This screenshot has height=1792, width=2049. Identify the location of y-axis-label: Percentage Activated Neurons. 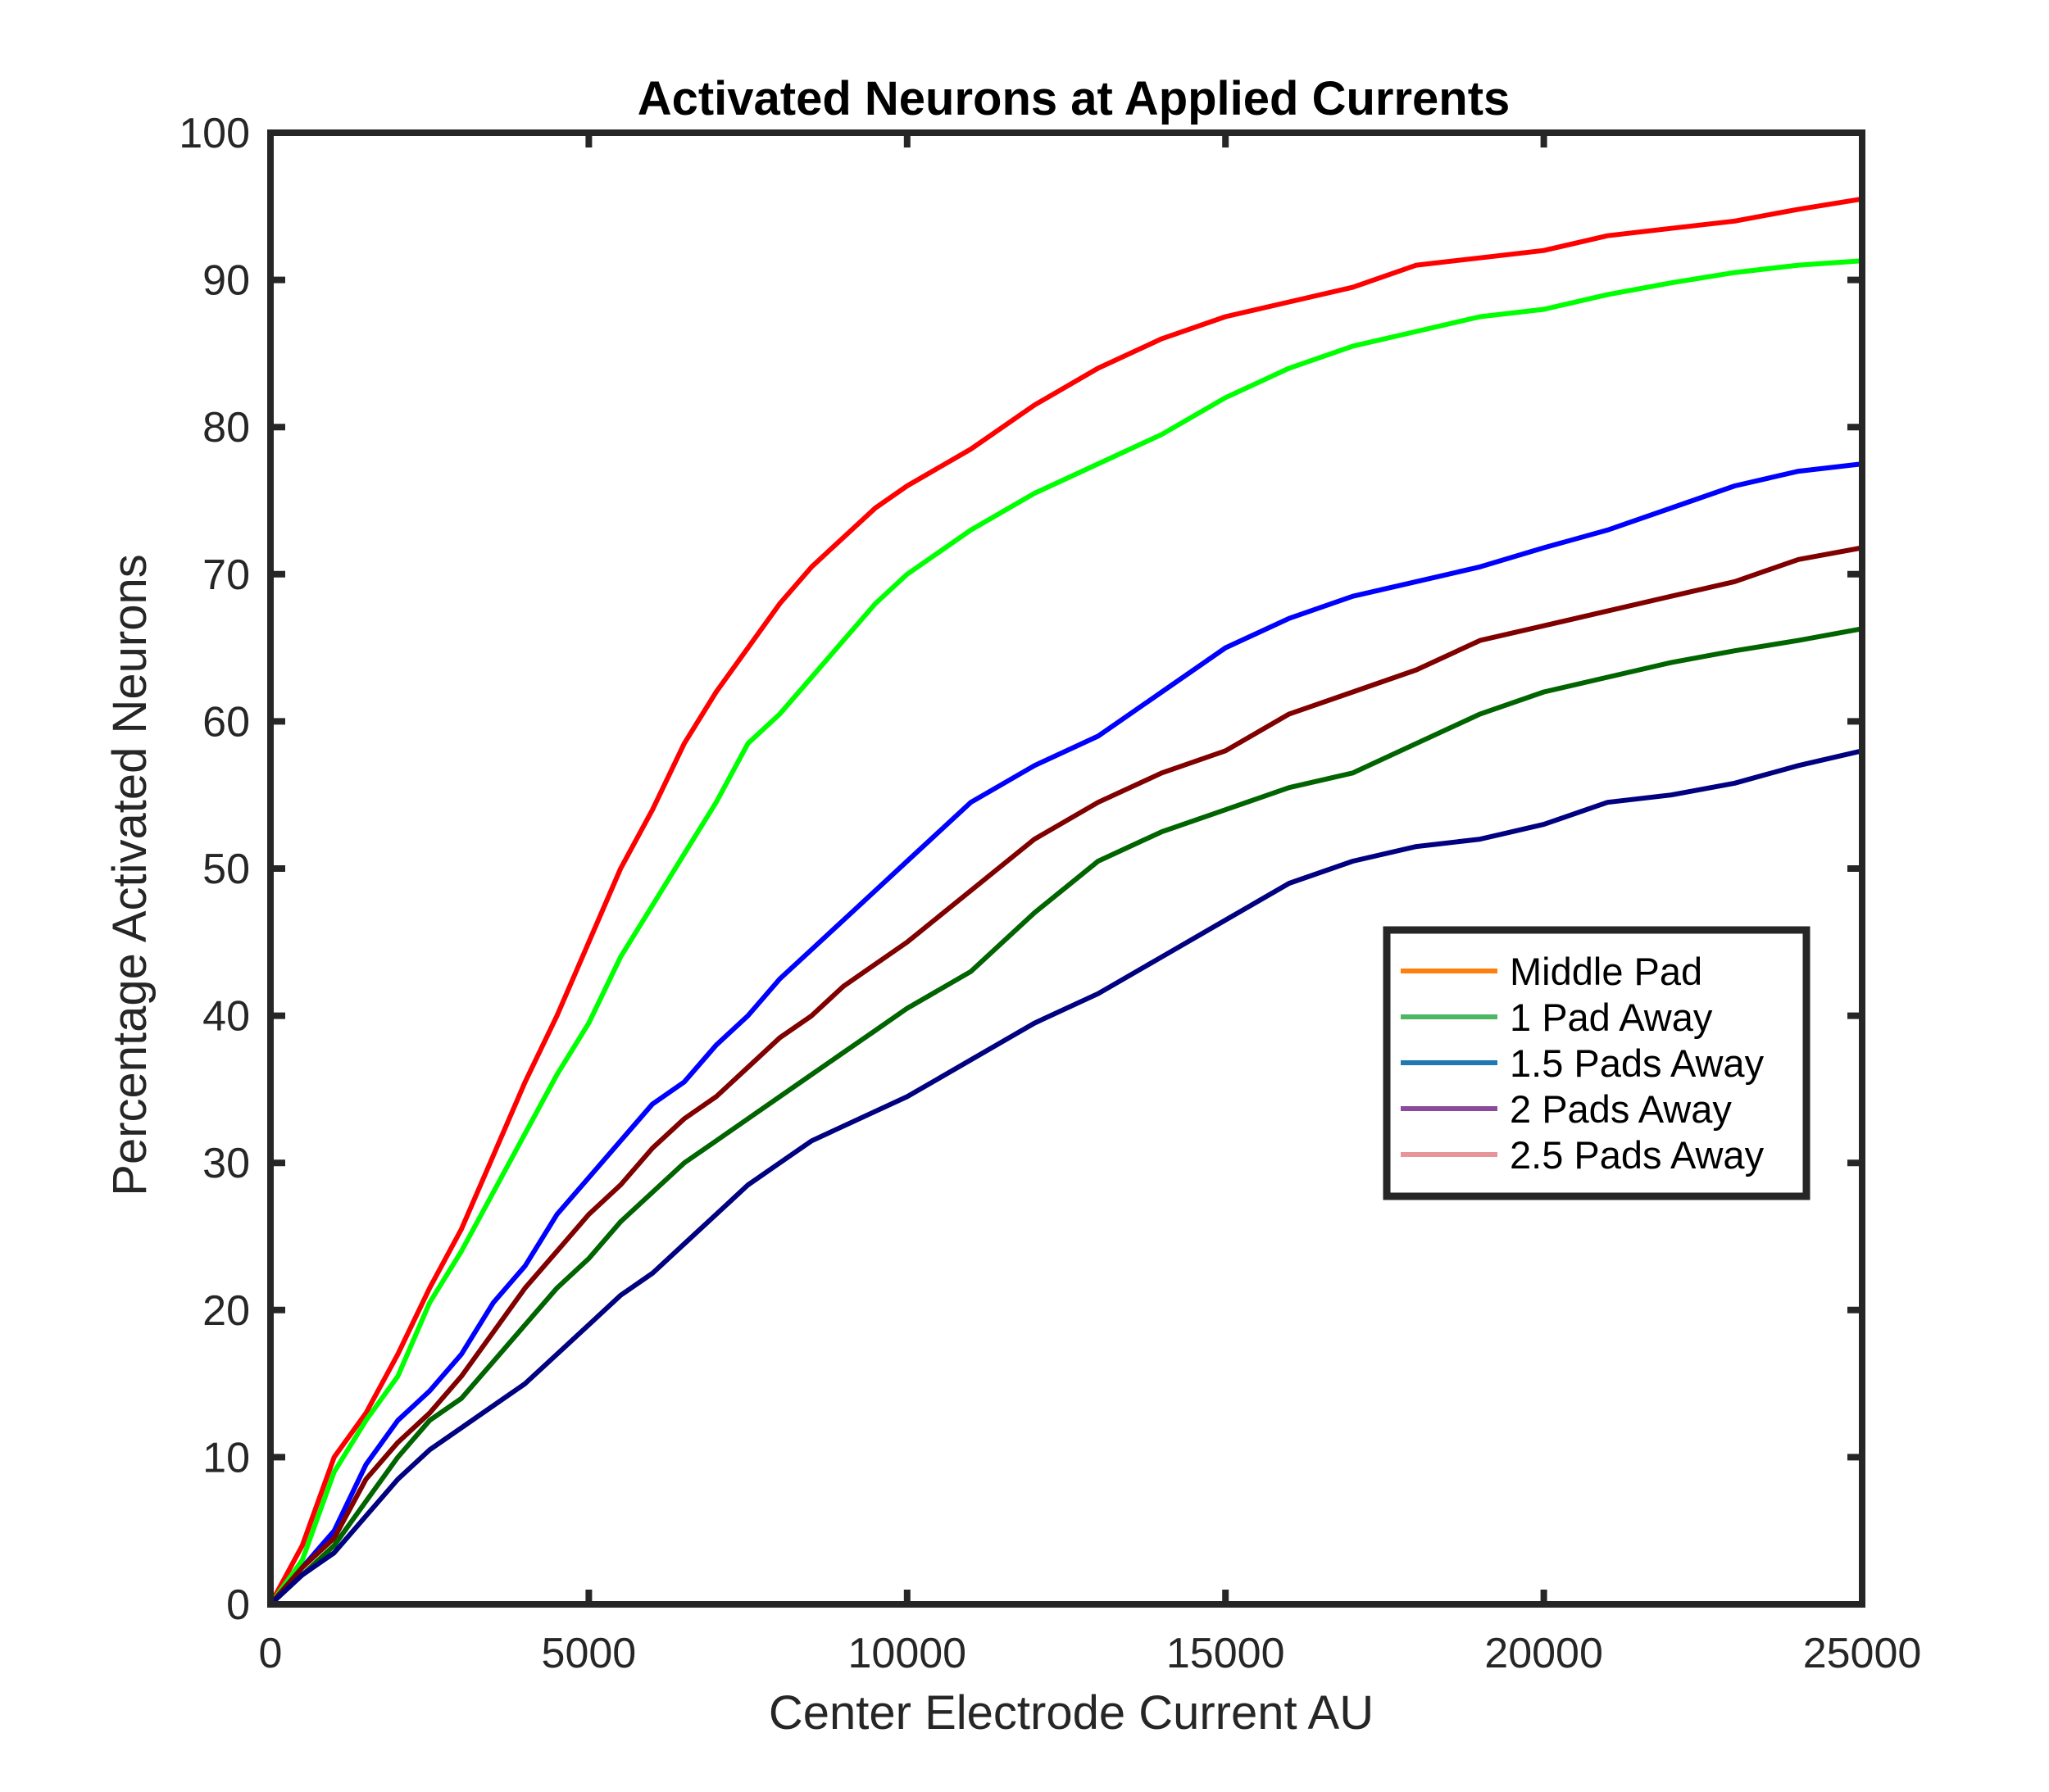
(130, 874).